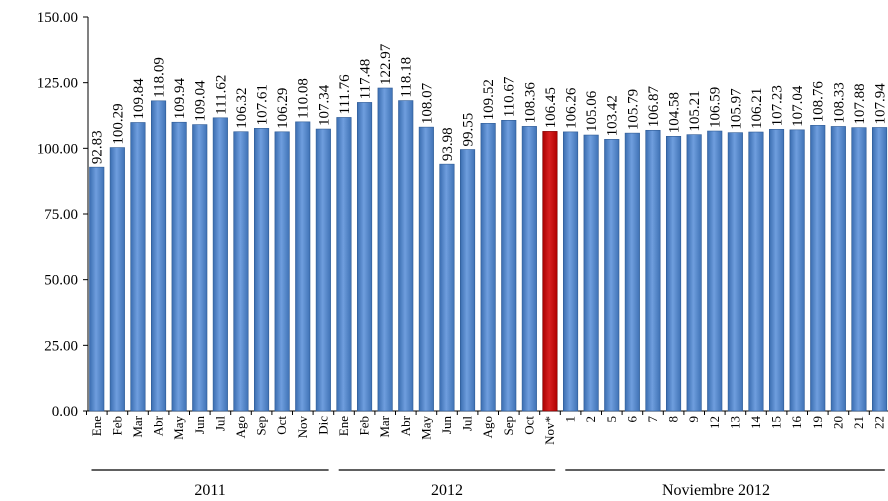  I want to click on data-label: 106.21, so click(757, 108).